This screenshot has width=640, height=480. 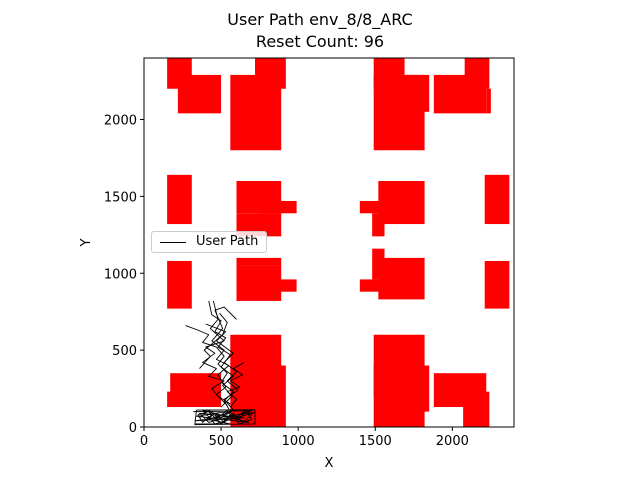 I want to click on x-tick-label: 1500, so click(x=375, y=441).